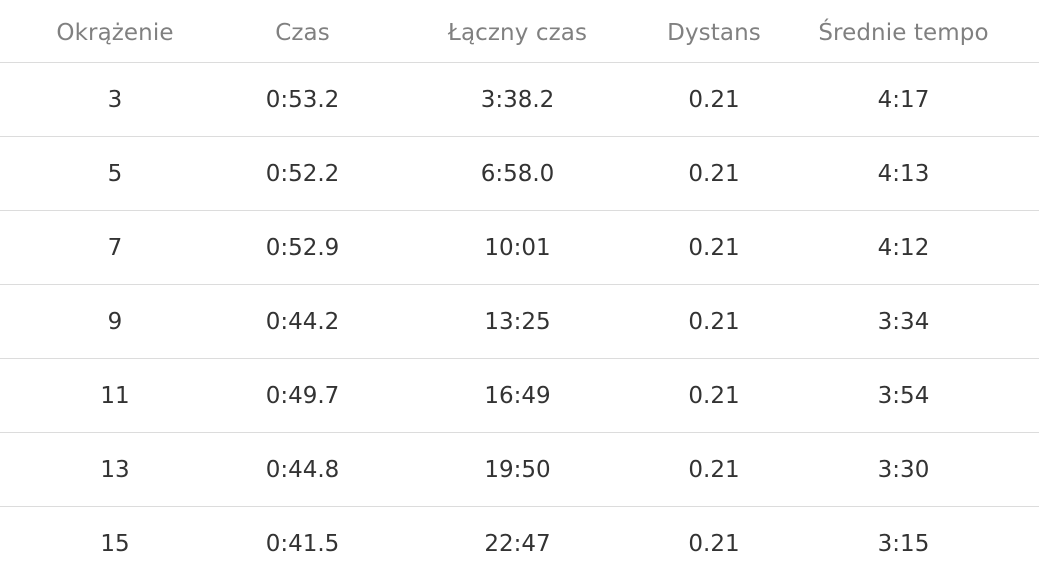 The width and height of the screenshot is (1039, 580). I want to click on header-avg-pace: Średnie tempo, so click(903, 33).